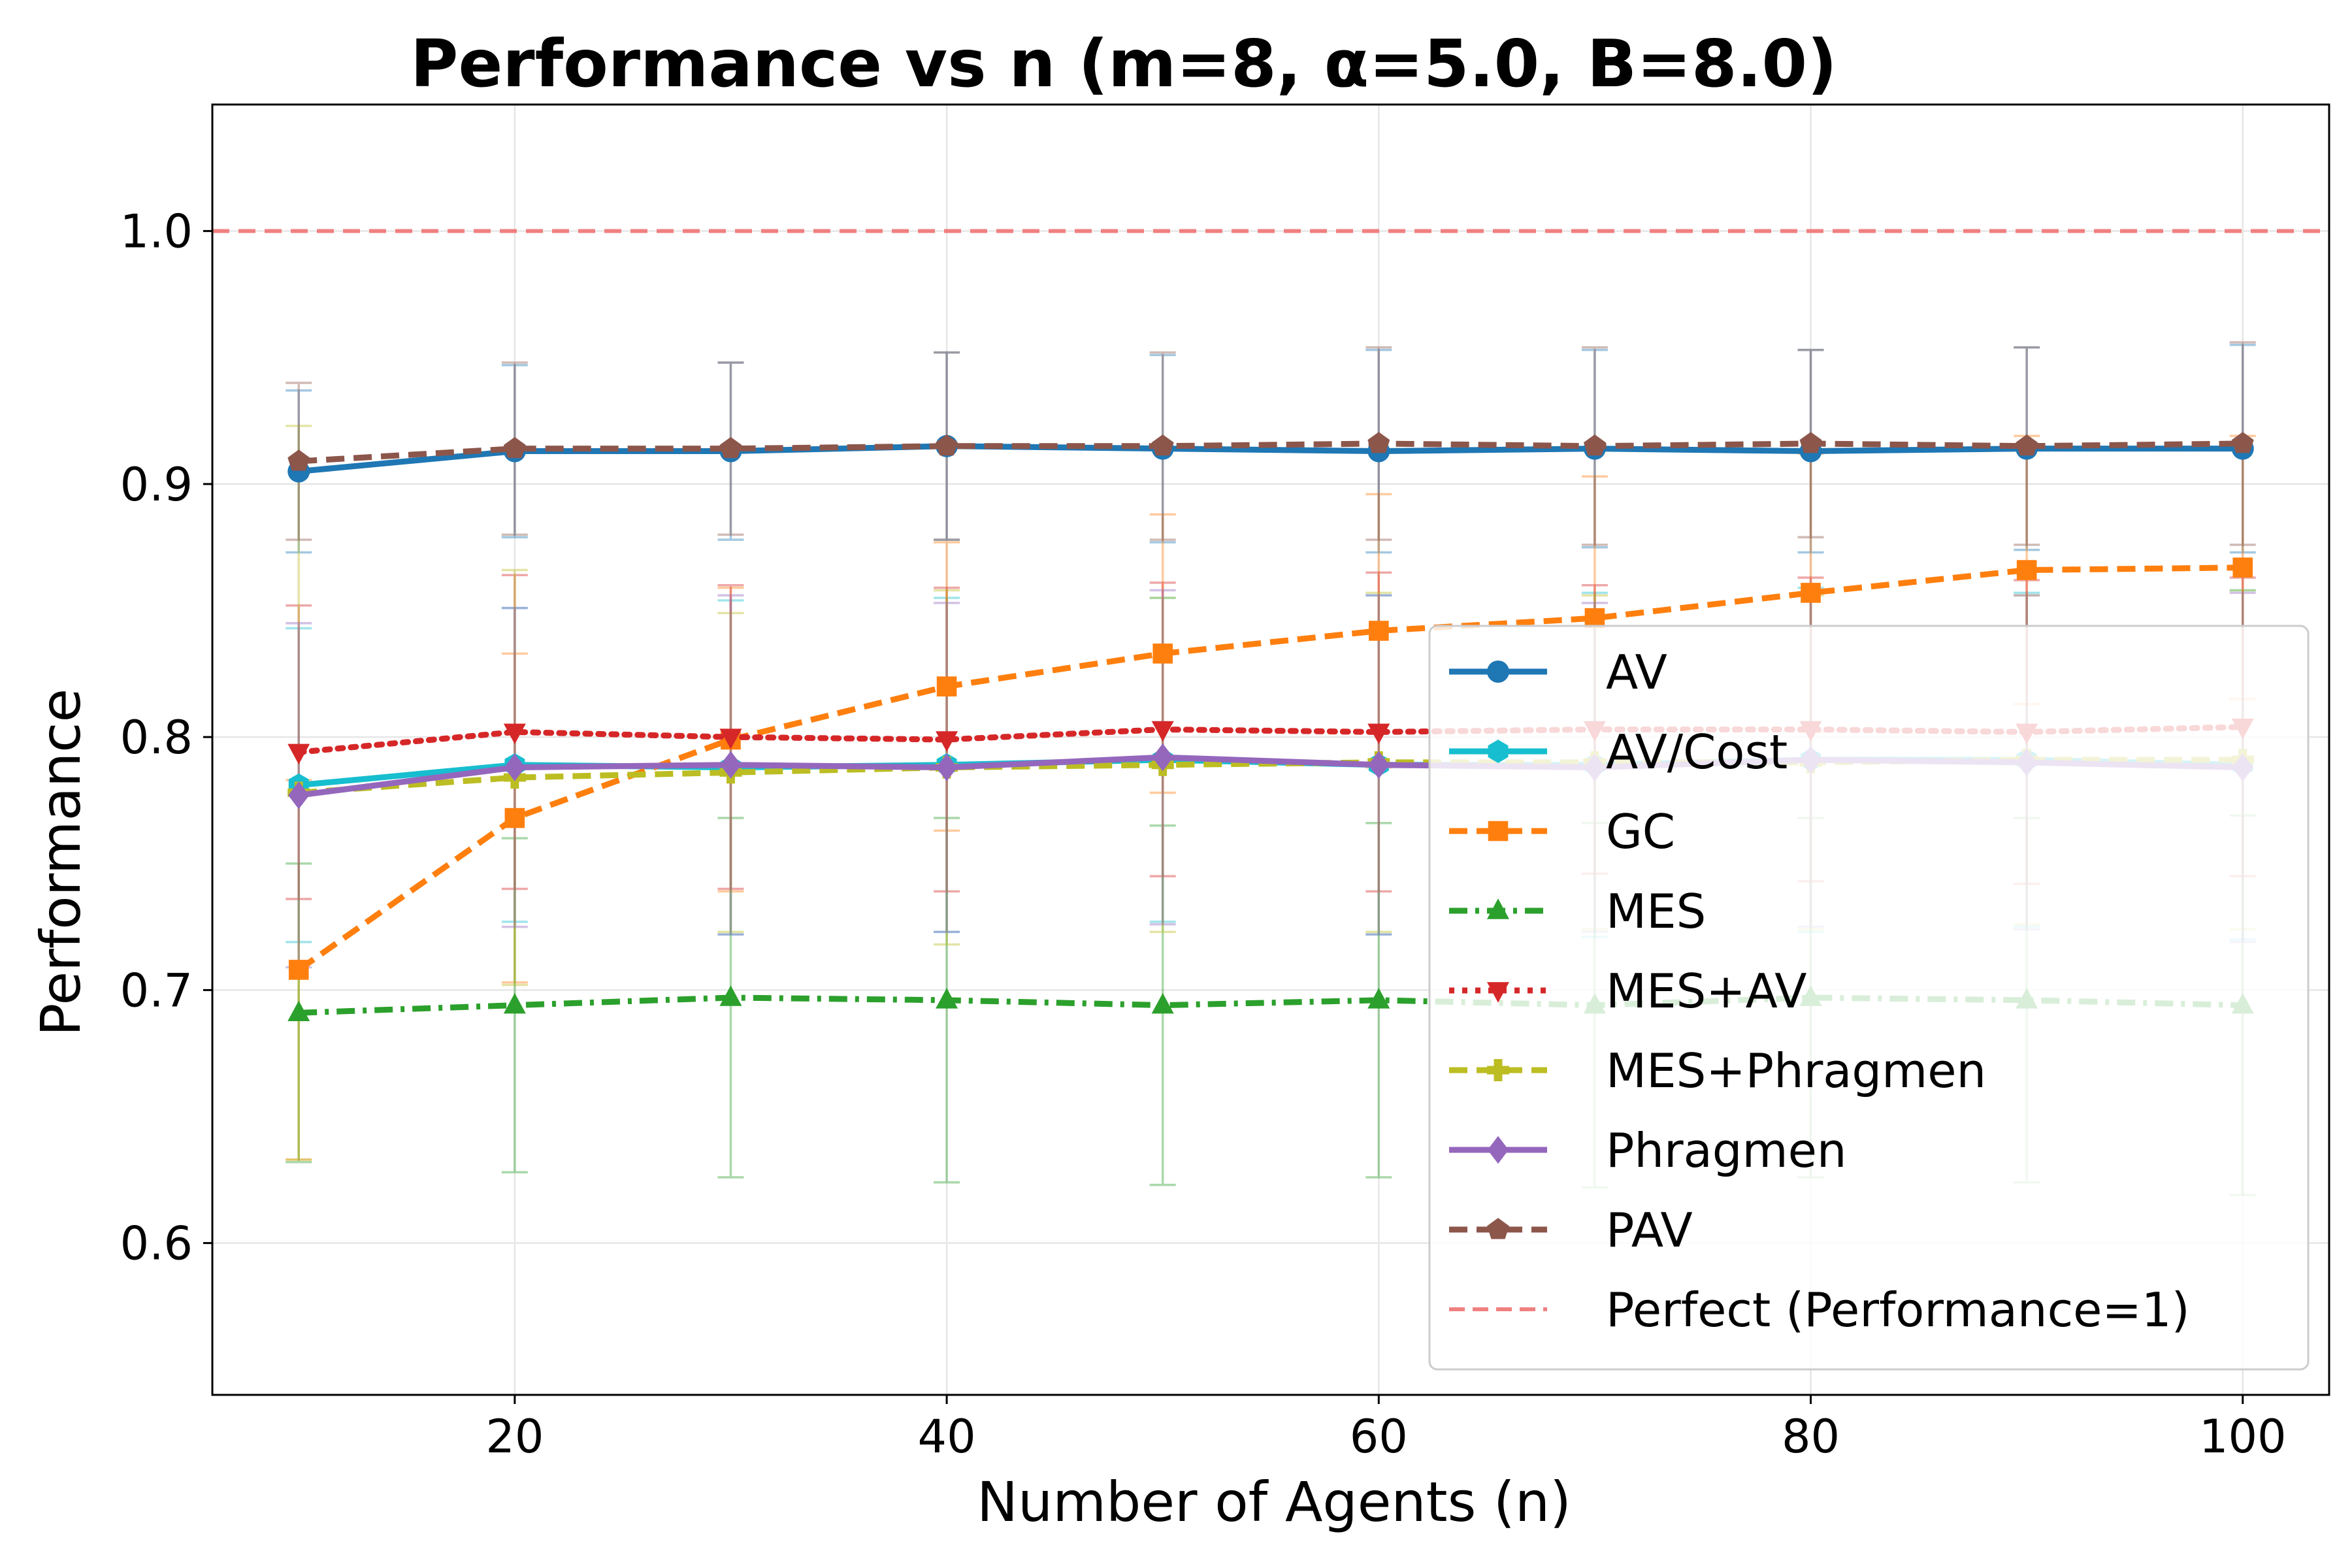 The image size is (2352, 1568). What do you see at coordinates (156, 737) in the screenshot?
I see `y-tick-label-2: 0.8` at bounding box center [156, 737].